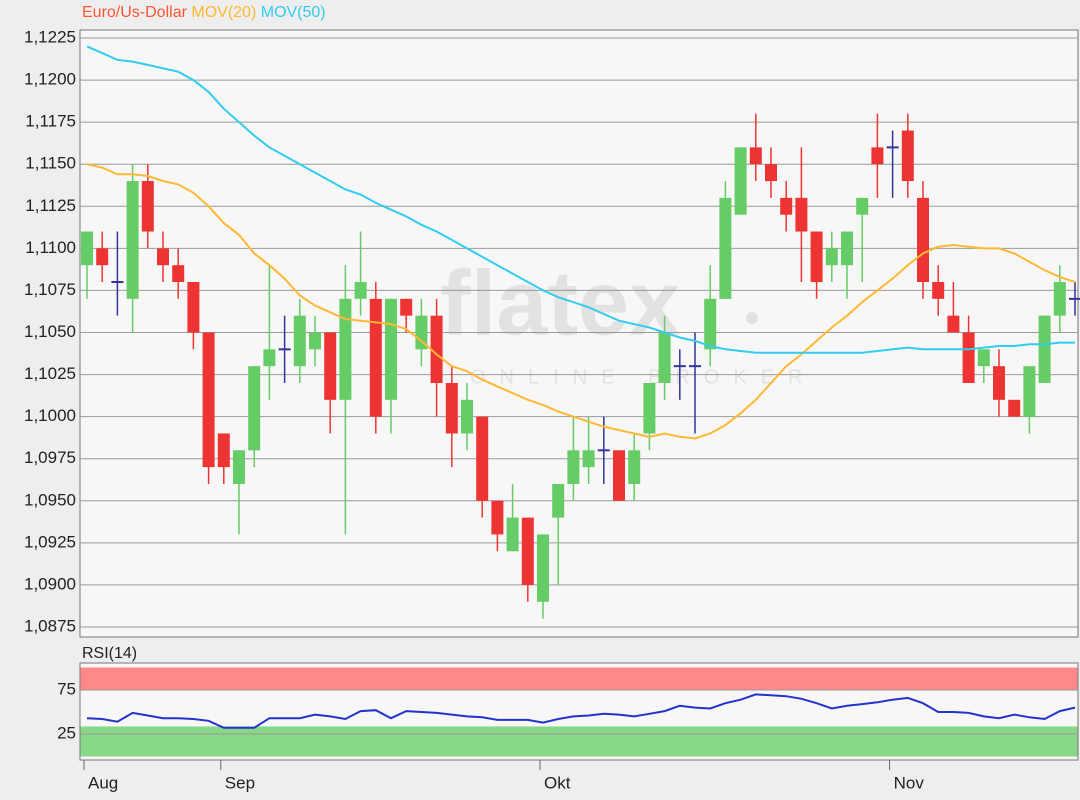 The image size is (1080, 800). Describe the element at coordinates (50, 373) in the screenshot. I see `y-tick-label: 1,1025` at that location.